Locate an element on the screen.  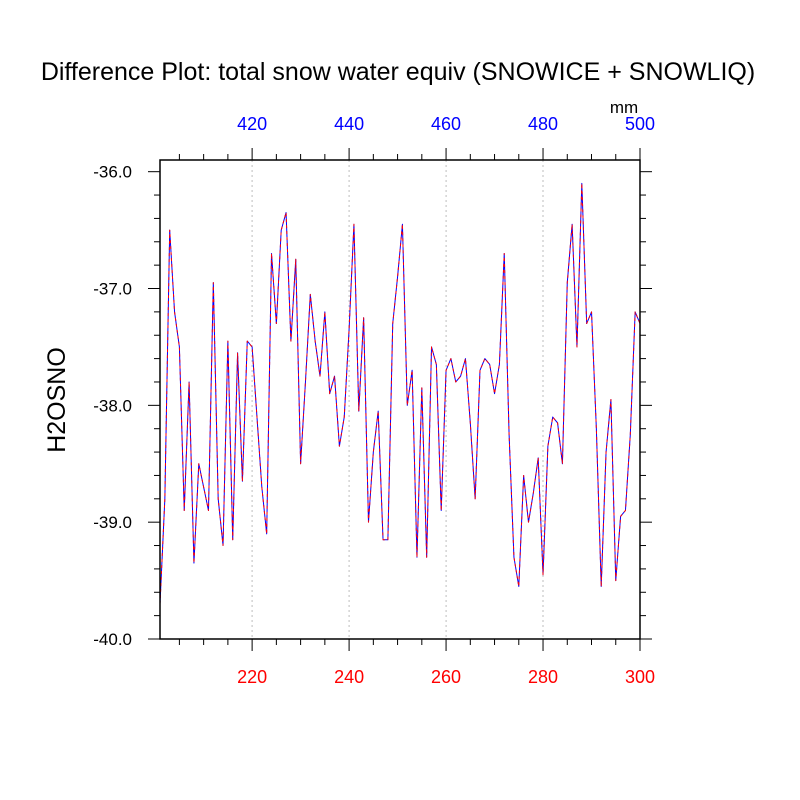
x-top-tick-label: 500 is located at coordinates (640, 124).